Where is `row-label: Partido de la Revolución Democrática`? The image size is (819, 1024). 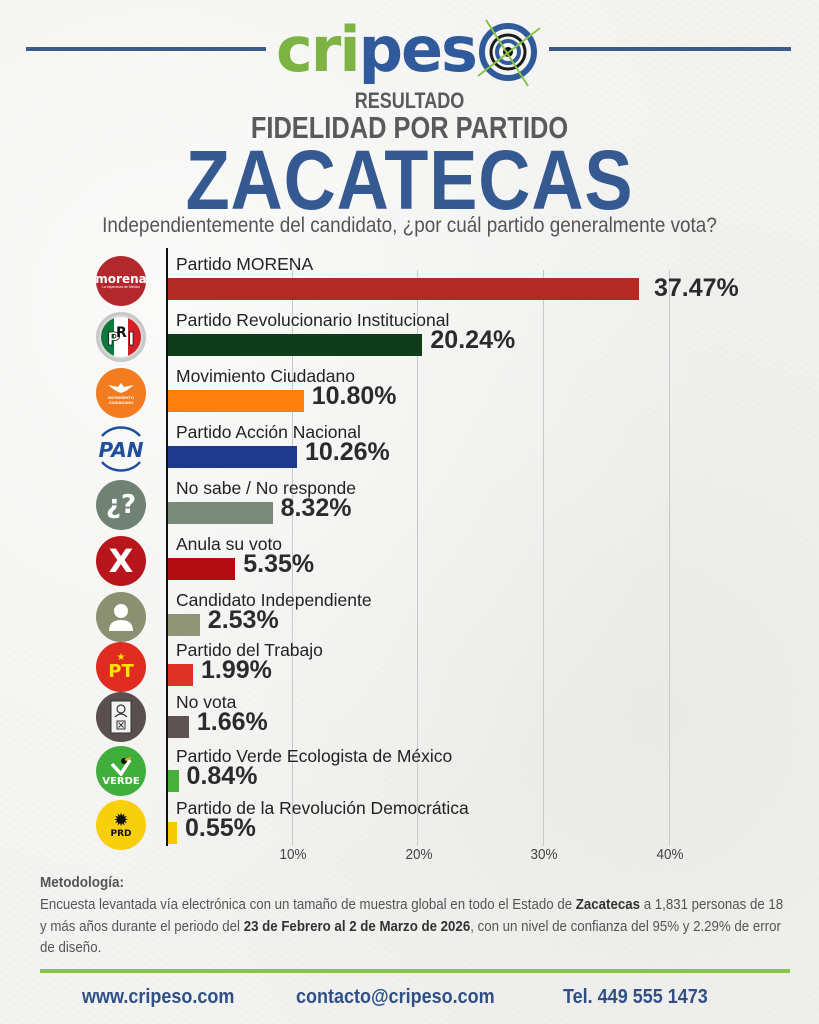
row-label: Partido de la Revolución Democrática is located at coordinates (322, 808).